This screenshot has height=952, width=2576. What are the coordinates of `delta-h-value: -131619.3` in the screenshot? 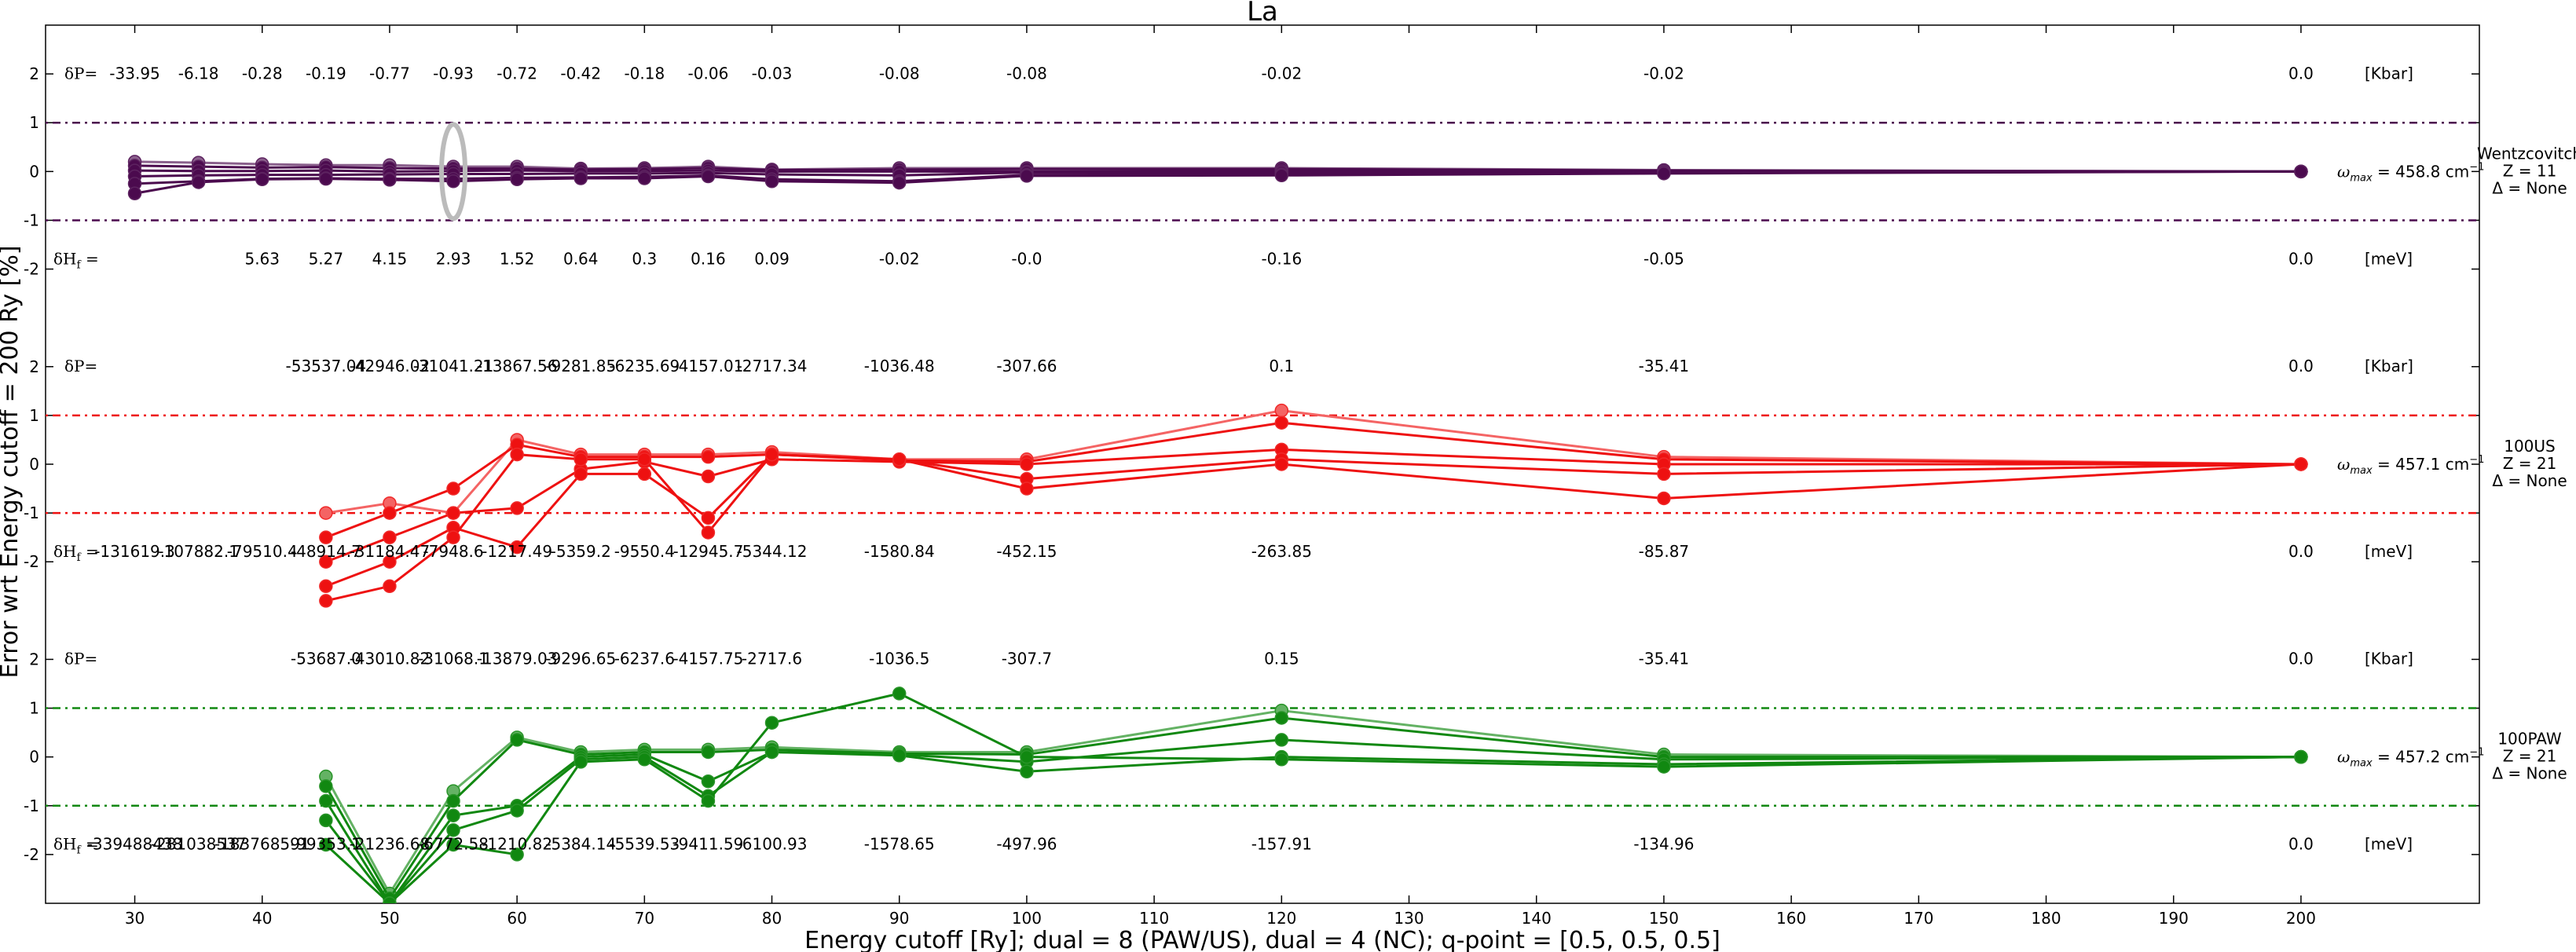 It's located at (134, 551).